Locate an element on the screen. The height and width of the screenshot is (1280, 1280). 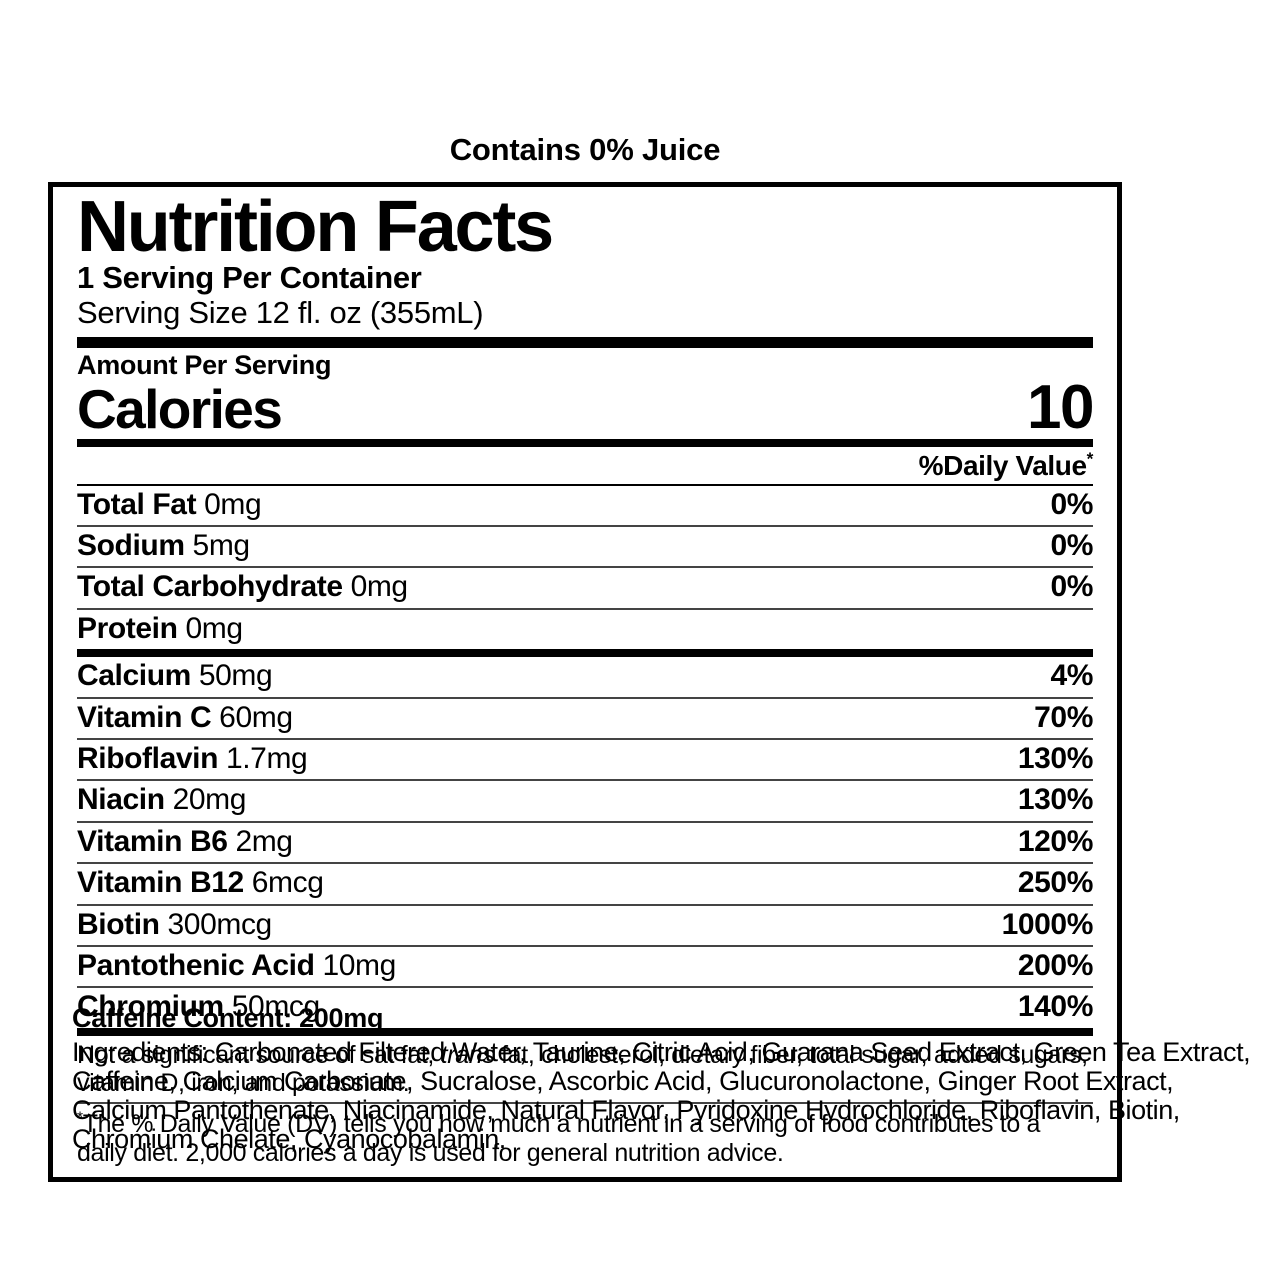
daily-value-header-asterisk: * is located at coordinates (1090, 458).